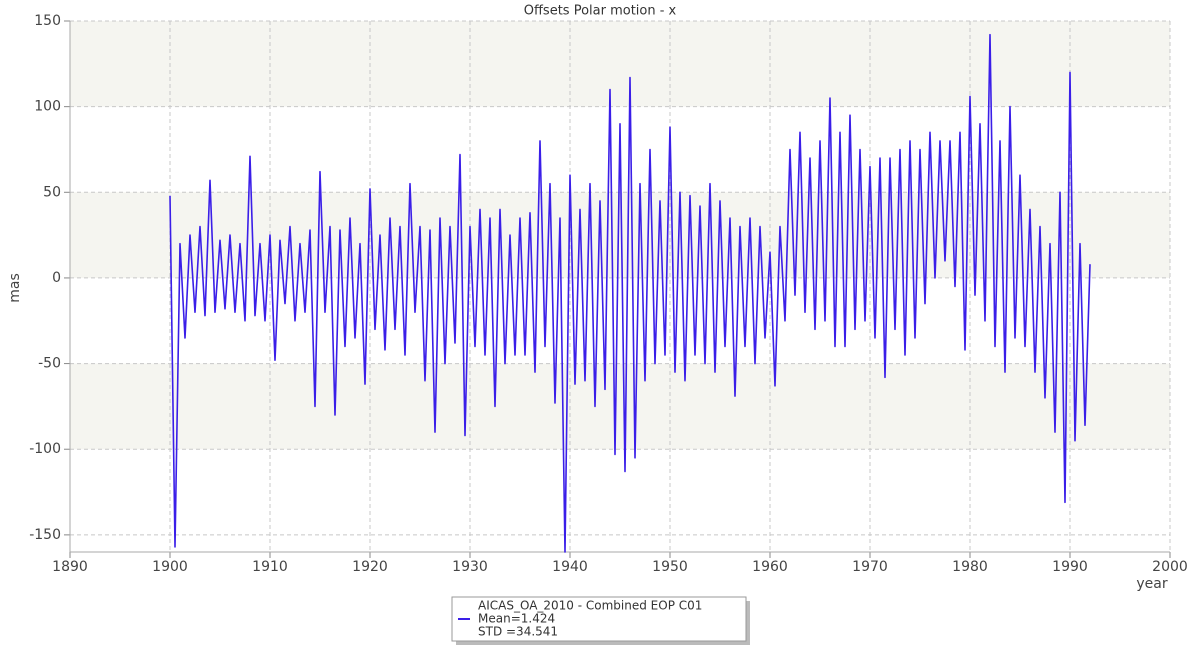 The width and height of the screenshot is (1200, 650). Describe the element at coordinates (970, 567) in the screenshot. I see `x-tick-label: 1980` at that location.